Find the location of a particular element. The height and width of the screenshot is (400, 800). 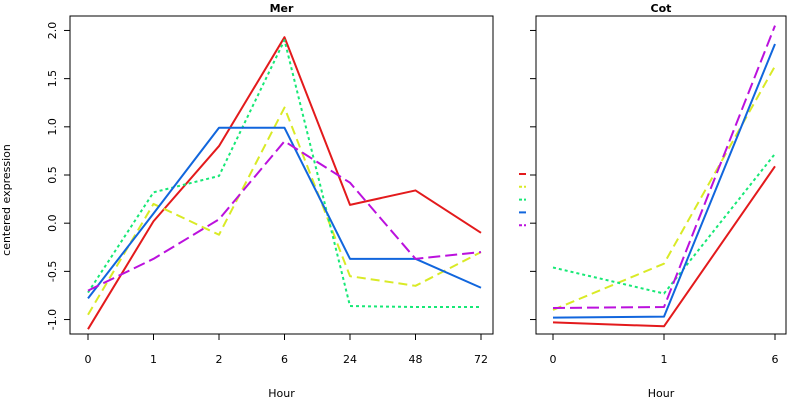

y-tick-label: 1.5 is located at coordinates (52, 79).